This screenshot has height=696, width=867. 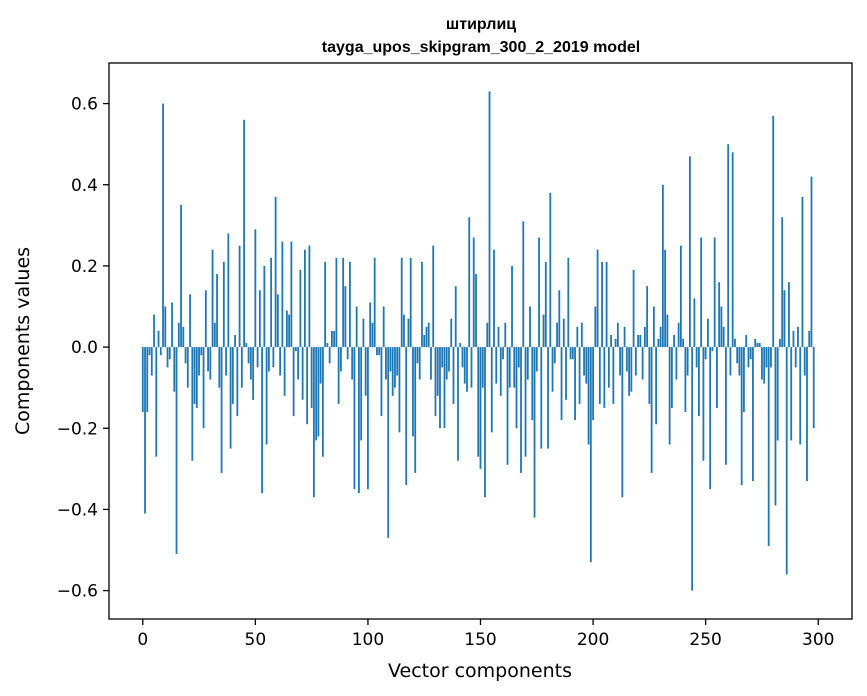 I want to click on x-tick-label: 100, so click(x=368, y=640).